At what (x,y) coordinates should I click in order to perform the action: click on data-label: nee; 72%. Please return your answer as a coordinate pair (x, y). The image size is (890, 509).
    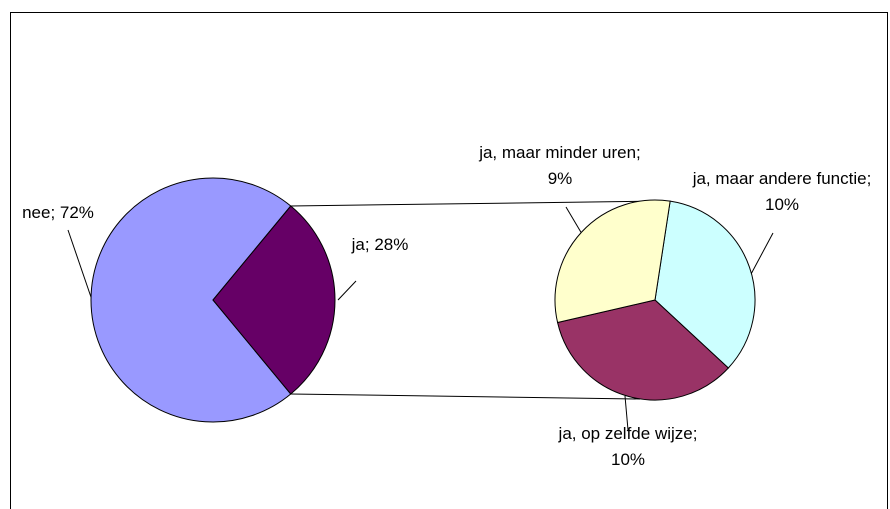
    Looking at the image, I should click on (58, 212).